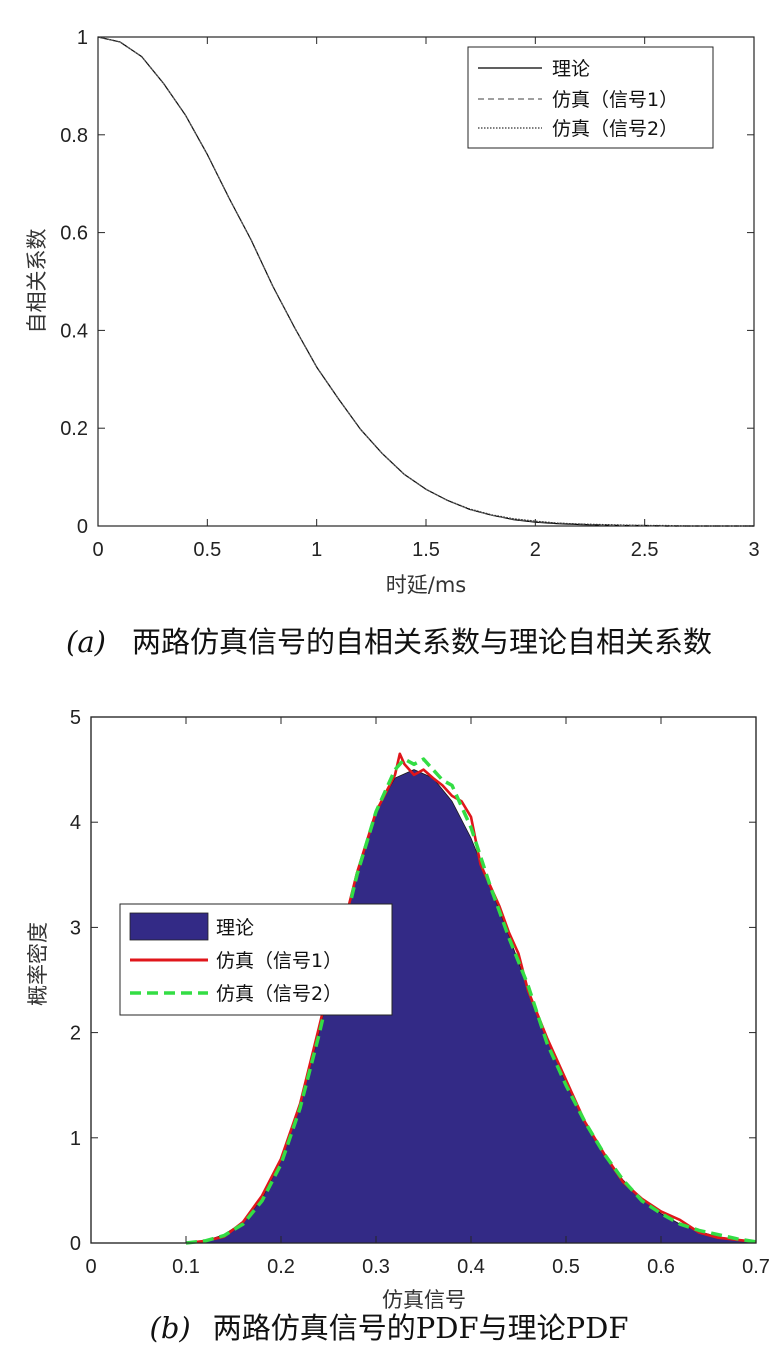  I want to click on caption-tag-b: (b), so click(170, 1328).